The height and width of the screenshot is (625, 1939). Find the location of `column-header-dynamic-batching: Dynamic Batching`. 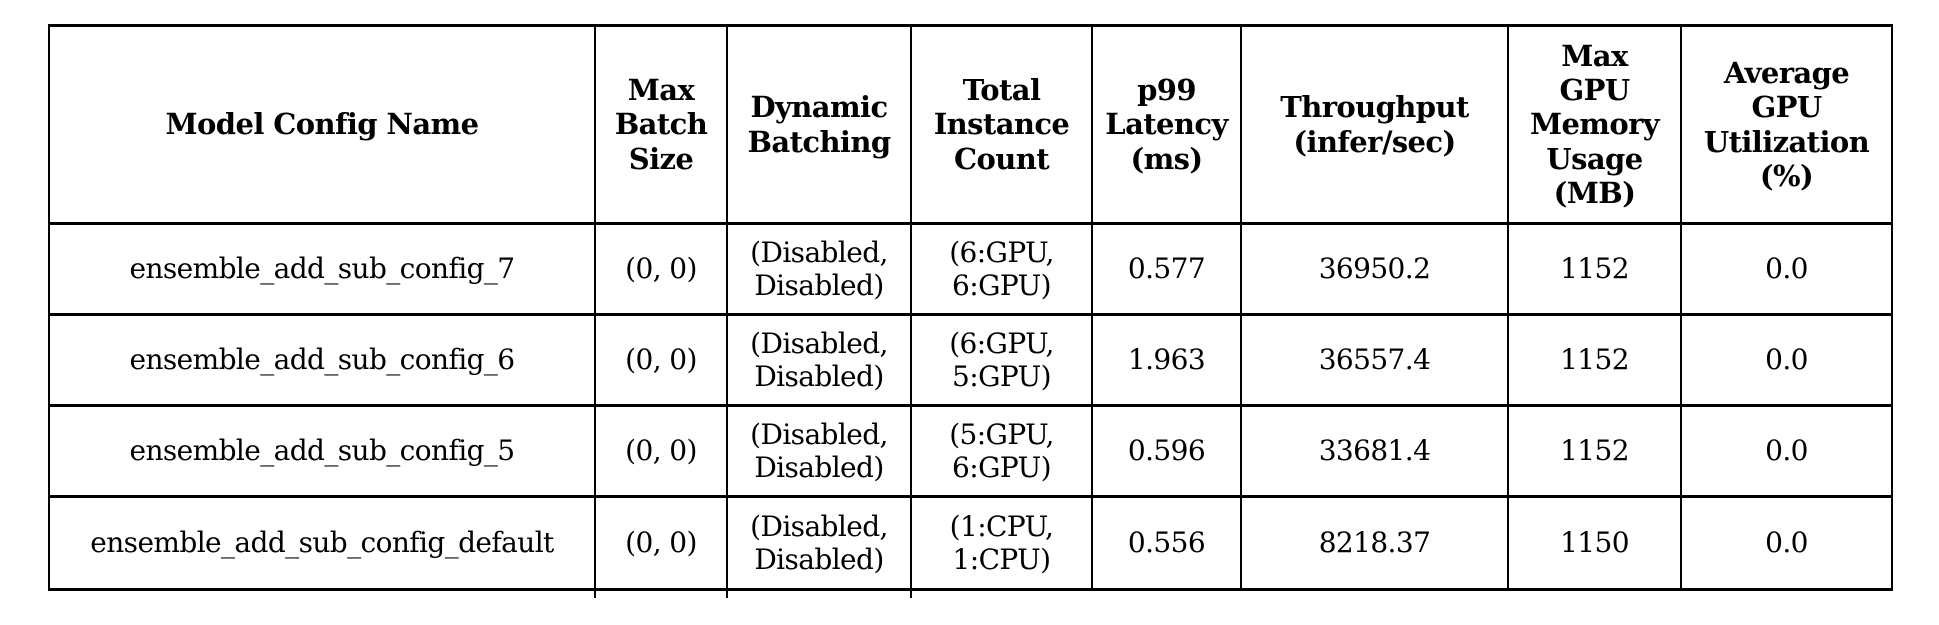

column-header-dynamic-batching: Dynamic Batching is located at coordinates (819, 124).